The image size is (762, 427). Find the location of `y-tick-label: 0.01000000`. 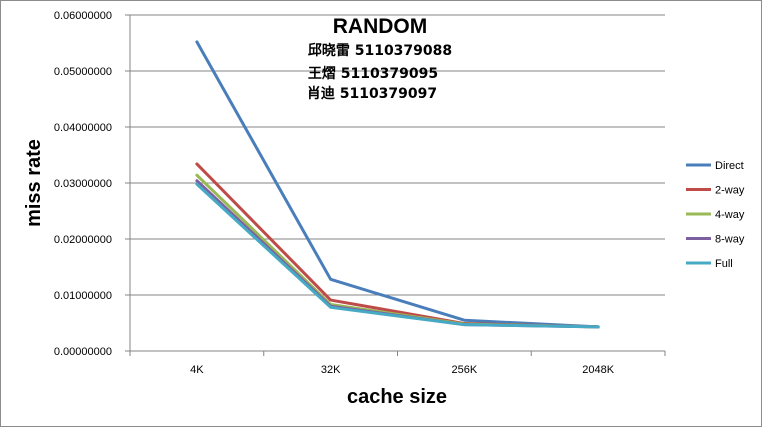

y-tick-label: 0.01000000 is located at coordinates (83, 296).